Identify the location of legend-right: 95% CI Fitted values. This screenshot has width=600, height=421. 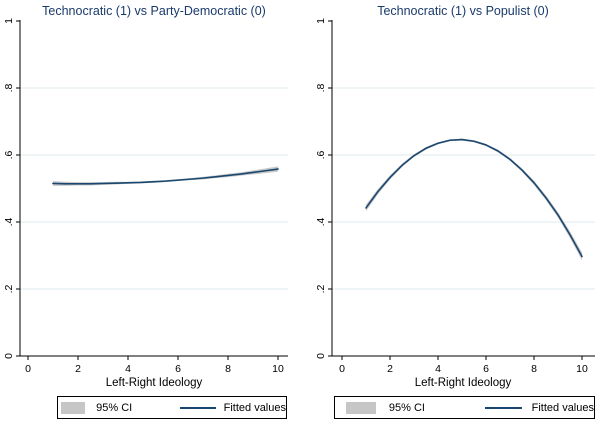
(464, 407).